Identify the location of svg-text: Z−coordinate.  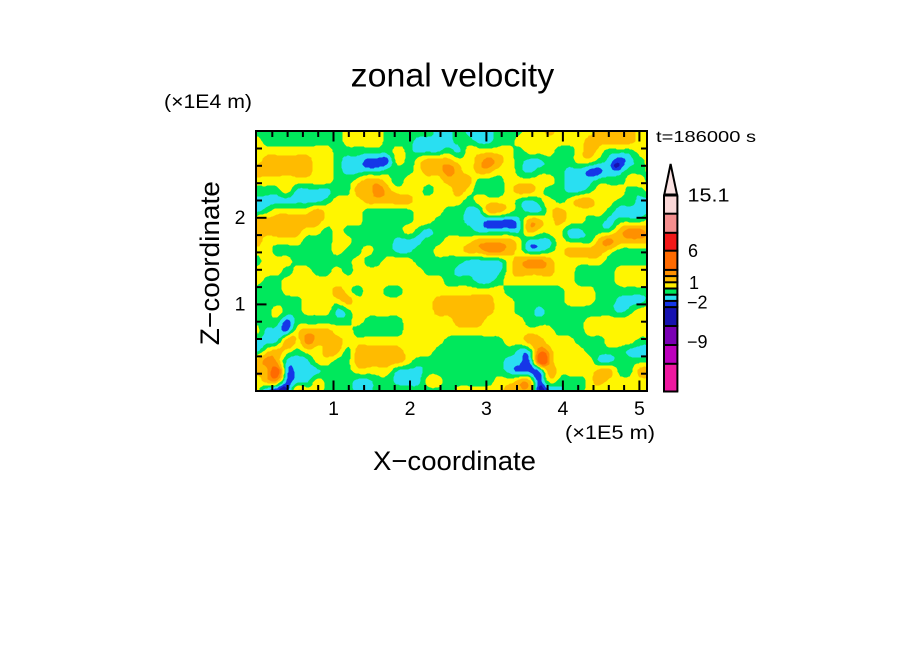
(210, 263).